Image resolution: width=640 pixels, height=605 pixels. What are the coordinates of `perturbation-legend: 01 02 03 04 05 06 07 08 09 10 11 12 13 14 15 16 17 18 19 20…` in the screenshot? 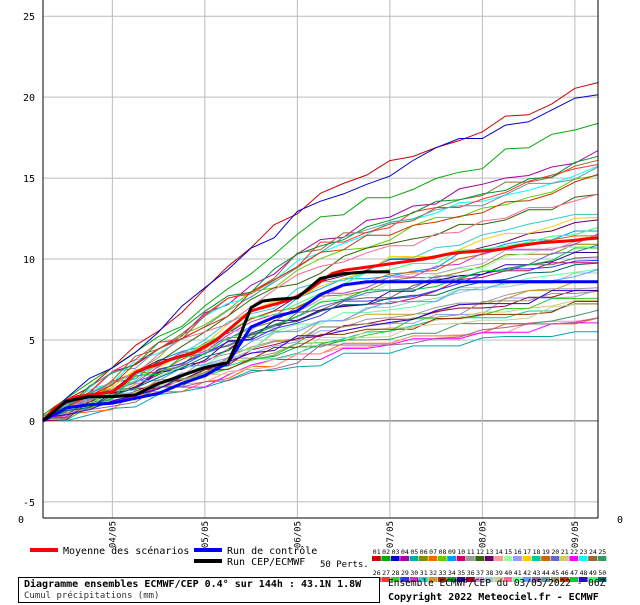 It's located at (489, 565).